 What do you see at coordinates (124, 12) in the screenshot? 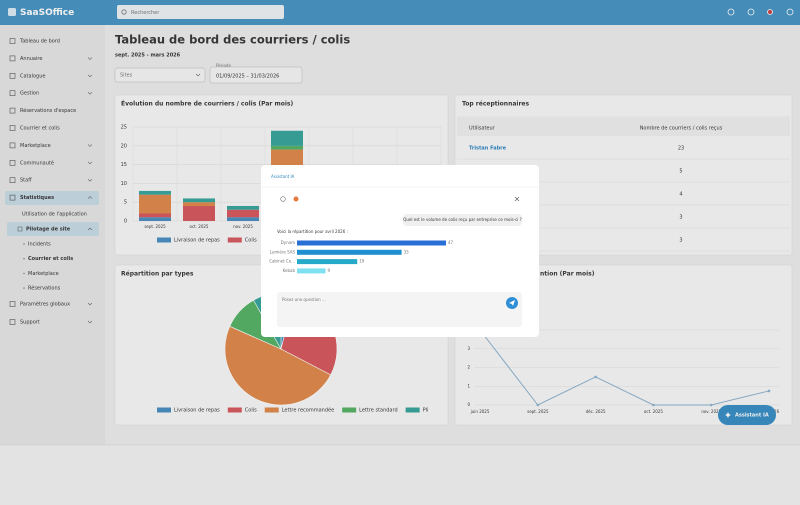
I see `search-icon` at bounding box center [124, 12].